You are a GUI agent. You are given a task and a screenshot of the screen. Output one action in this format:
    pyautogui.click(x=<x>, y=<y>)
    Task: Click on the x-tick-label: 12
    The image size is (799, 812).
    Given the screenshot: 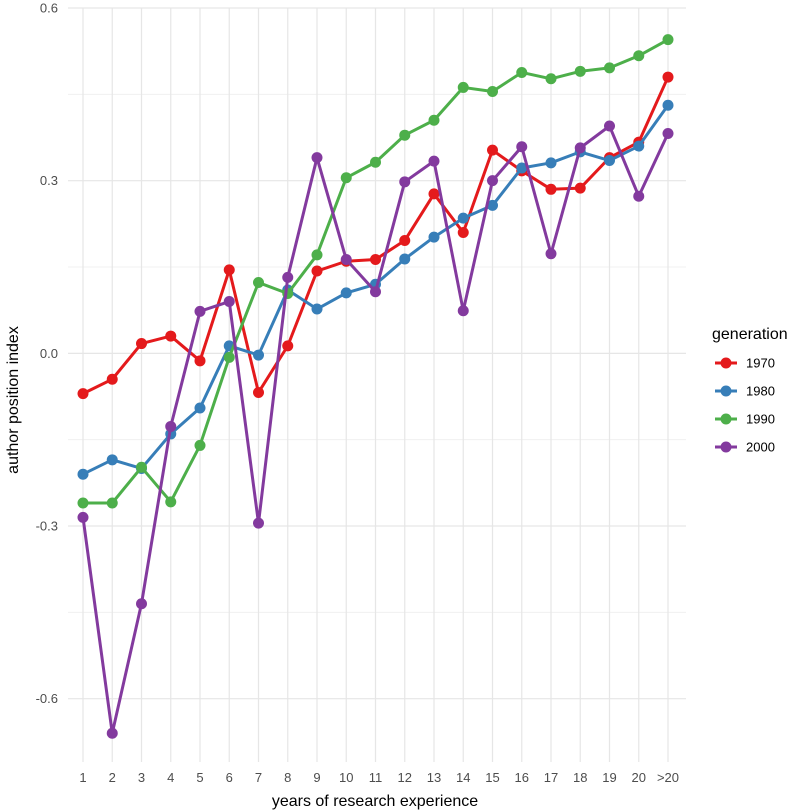 What is the action you would take?
    pyautogui.click(x=405, y=777)
    